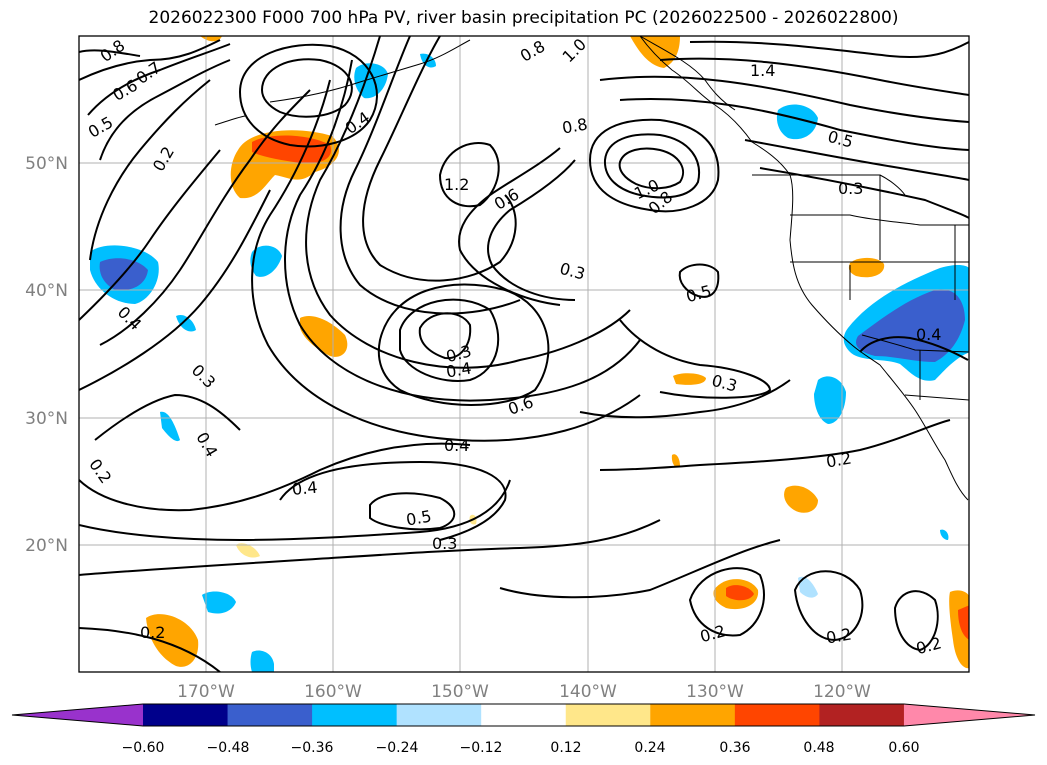 The width and height of the screenshot is (1047, 765). What do you see at coordinates (818, 748) in the screenshot?
I see `colorbar-tick: 0.48` at bounding box center [818, 748].